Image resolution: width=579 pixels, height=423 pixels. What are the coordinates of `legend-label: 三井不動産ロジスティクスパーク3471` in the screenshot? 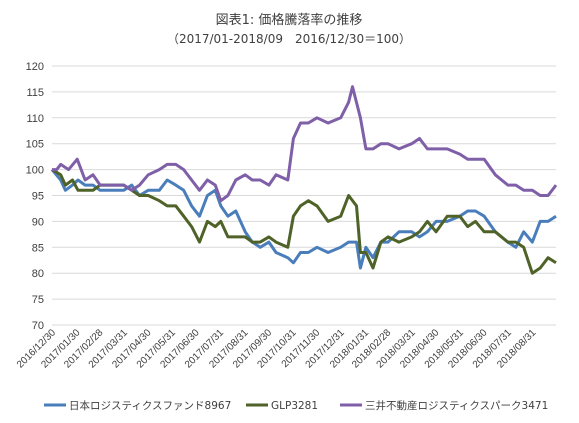 It's located at (456, 405).